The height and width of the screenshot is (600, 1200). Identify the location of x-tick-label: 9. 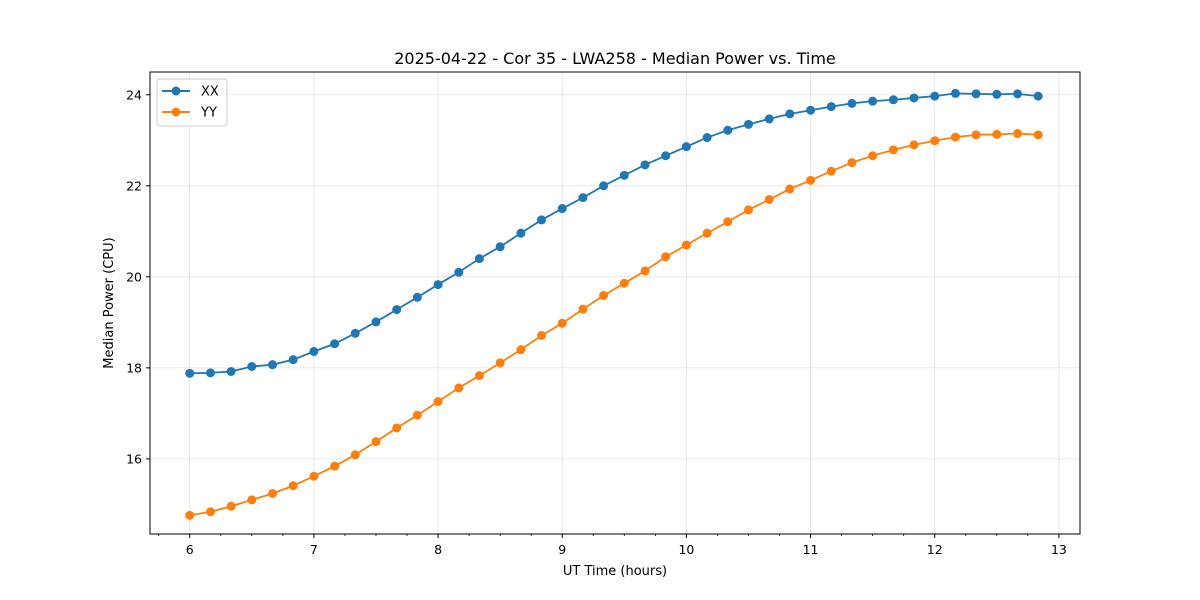
(562, 549).